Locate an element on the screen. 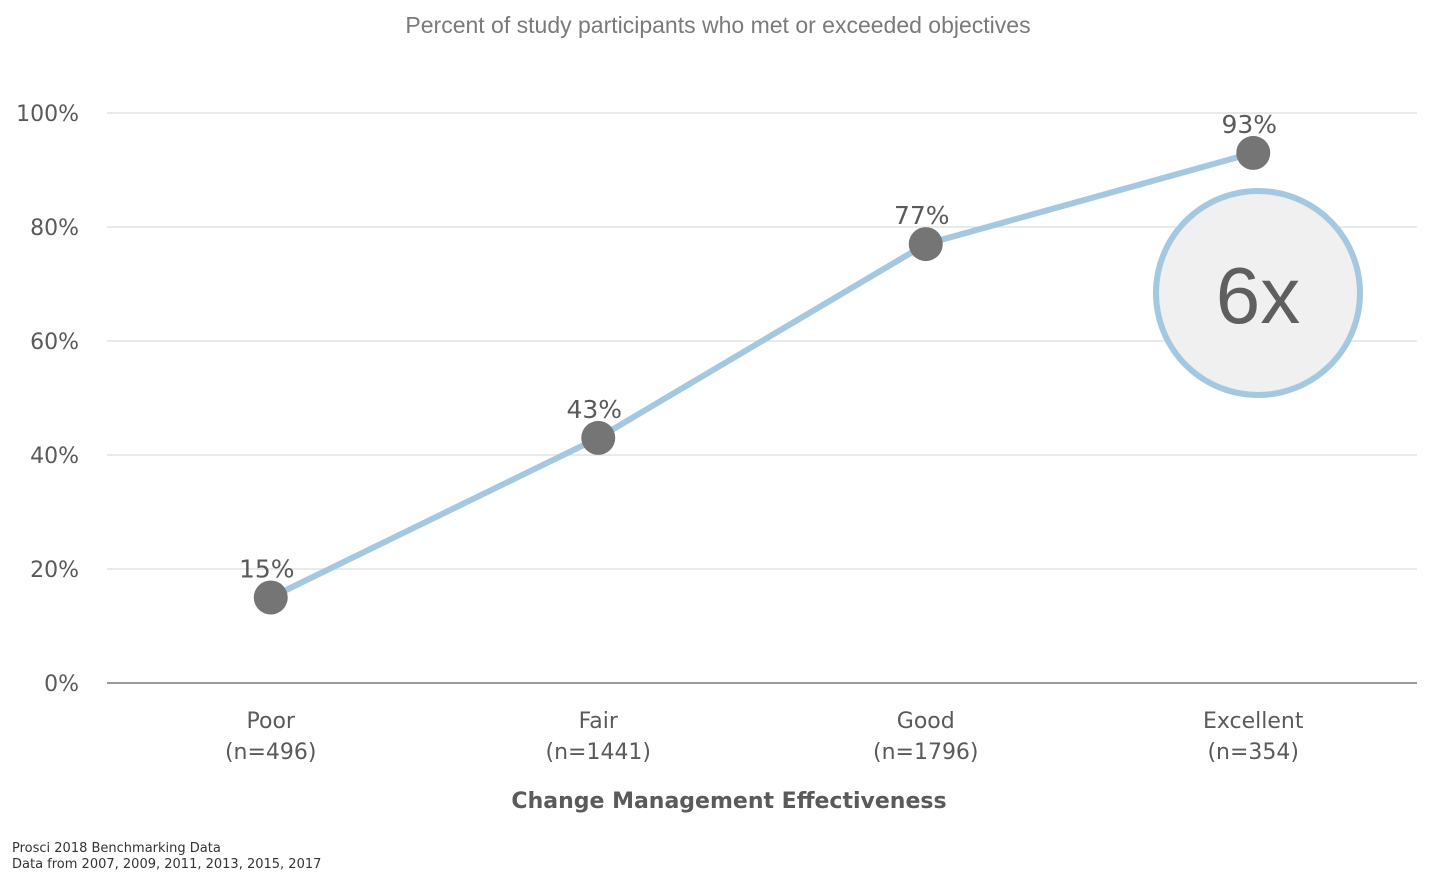 The height and width of the screenshot is (883, 1435). y-tick-label: 20% is located at coordinates (54, 570).